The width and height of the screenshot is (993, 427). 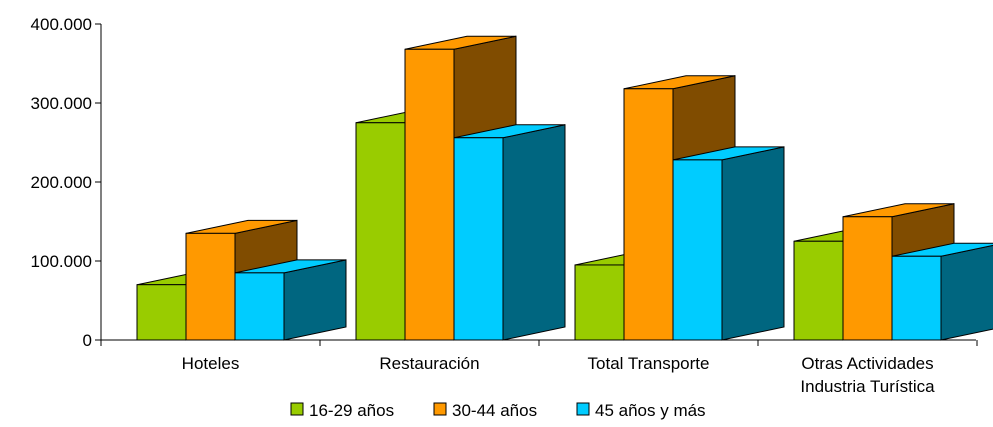 What do you see at coordinates (61, 103) in the screenshot?
I see `y-tick-label: 300.000` at bounding box center [61, 103].